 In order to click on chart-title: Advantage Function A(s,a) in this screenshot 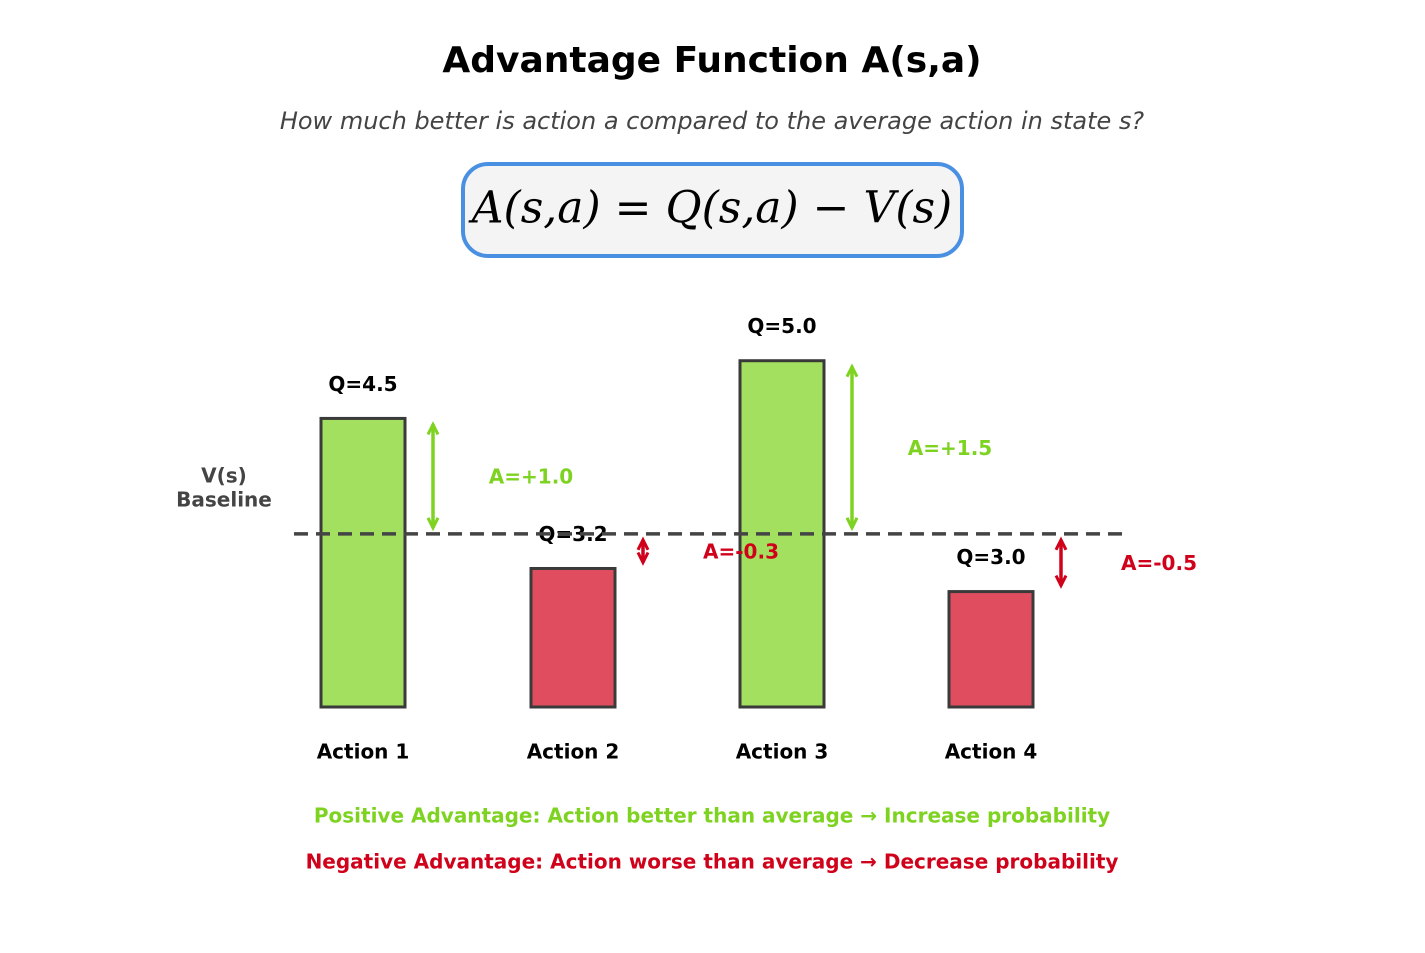, I will do `click(711, 60)`.